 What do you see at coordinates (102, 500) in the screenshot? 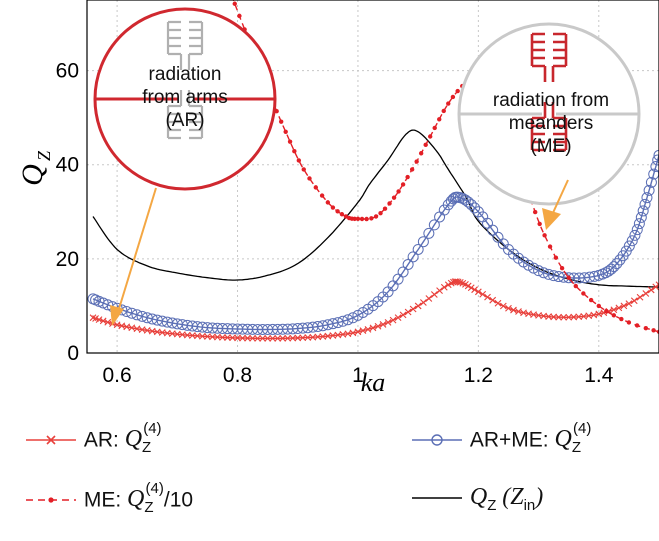
I see `legend-label-me: ME:` at bounding box center [102, 500].